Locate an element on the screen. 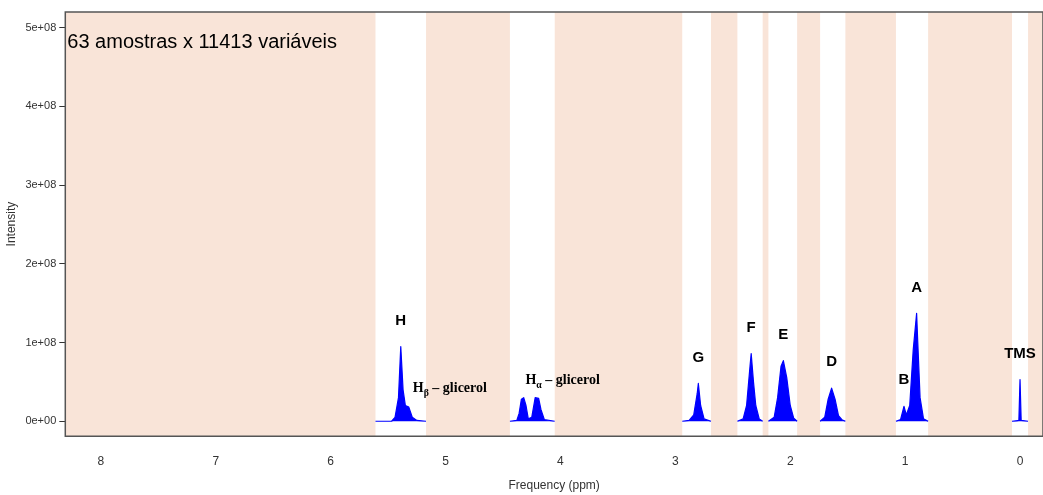 Image resolution: width=1043 pixels, height=495 pixels. x-tick-label: 6 is located at coordinates (331, 460).